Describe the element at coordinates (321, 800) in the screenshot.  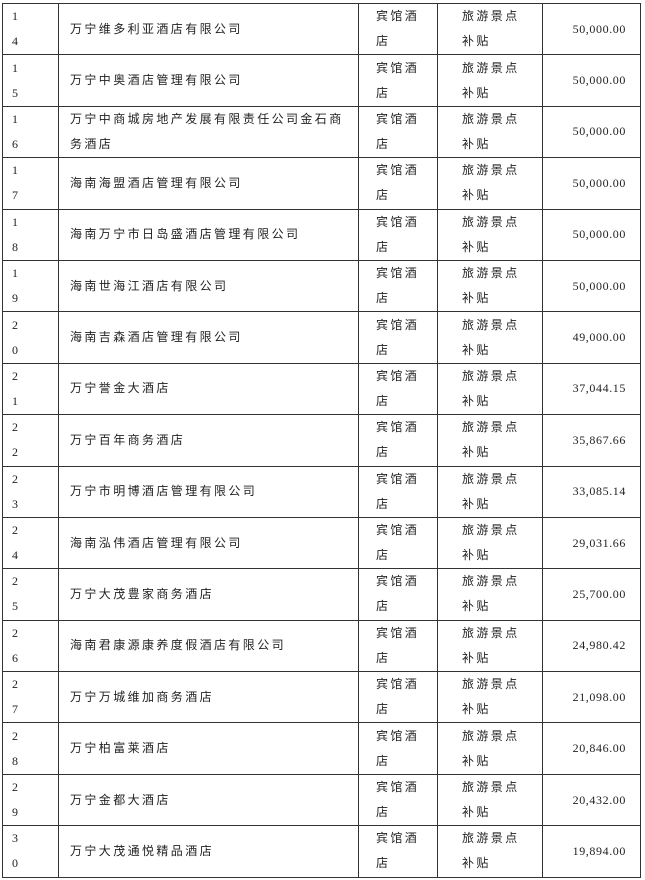
I see `table-row: 29 万宁金都大酒店 宾馆酒店 旅游景点补贴 20,432.00` at that location.